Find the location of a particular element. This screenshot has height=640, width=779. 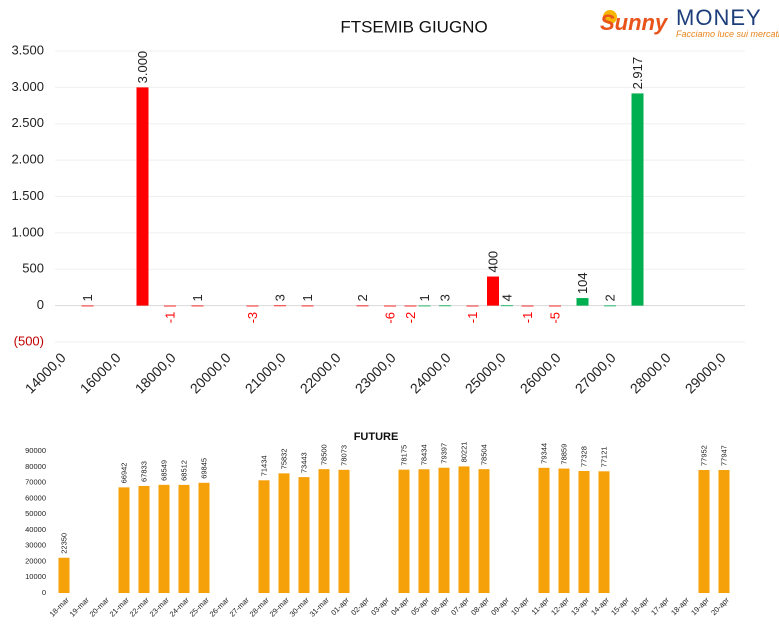

x-tick-label: 29-mar is located at coordinates (280, 607).